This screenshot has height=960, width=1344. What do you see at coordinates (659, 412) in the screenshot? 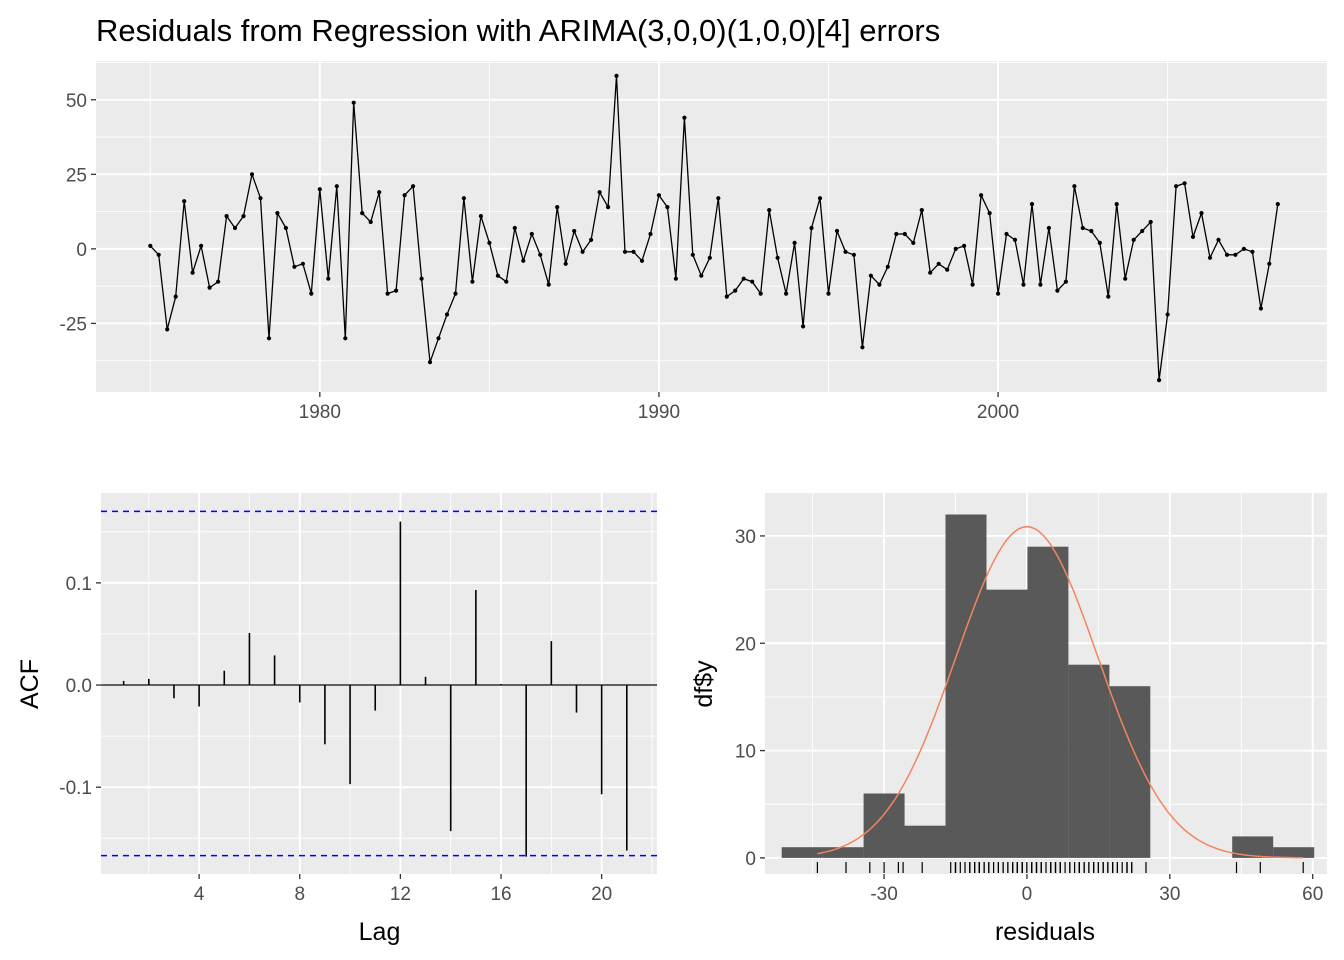
I see `x-tick-label: 1990` at bounding box center [659, 412].